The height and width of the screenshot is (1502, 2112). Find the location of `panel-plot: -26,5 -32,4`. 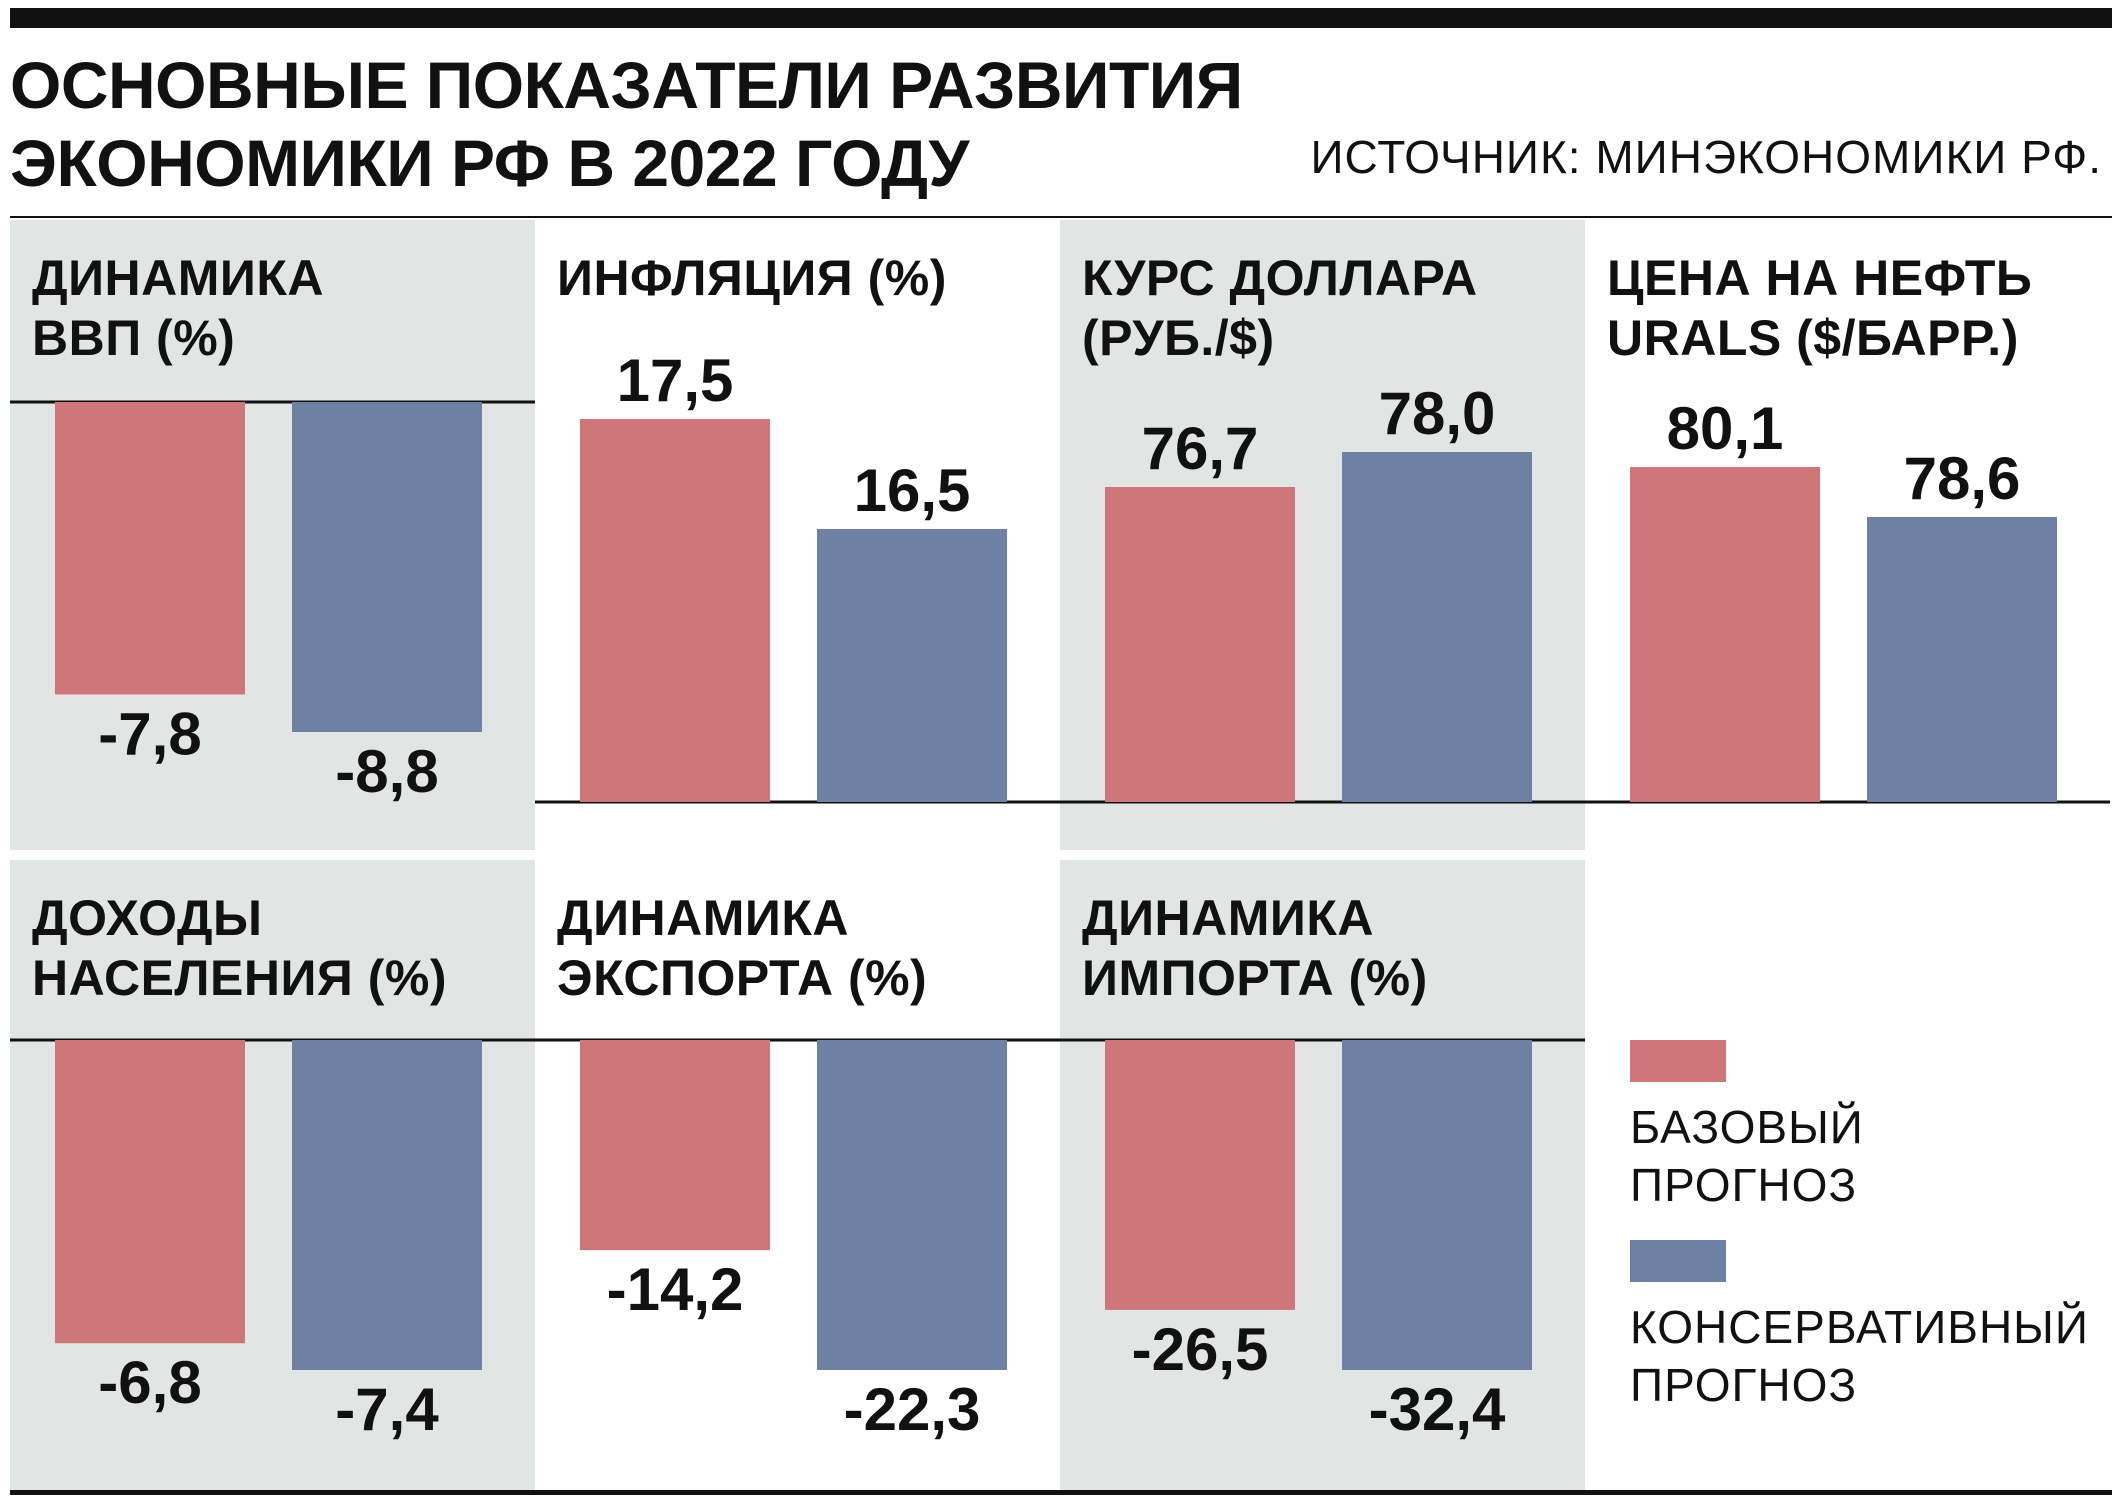

panel-plot: -26,5 -32,4 is located at coordinates (1322, 1240).